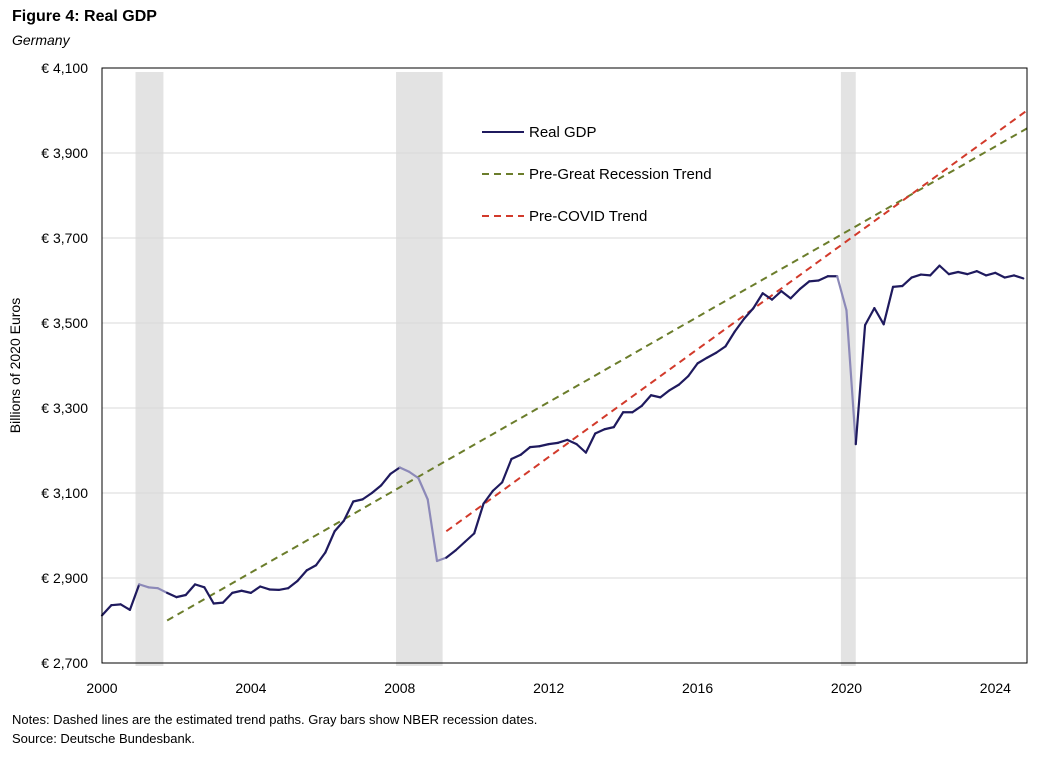  What do you see at coordinates (41, 40) in the screenshot?
I see `figure-subtitle: Germany` at bounding box center [41, 40].